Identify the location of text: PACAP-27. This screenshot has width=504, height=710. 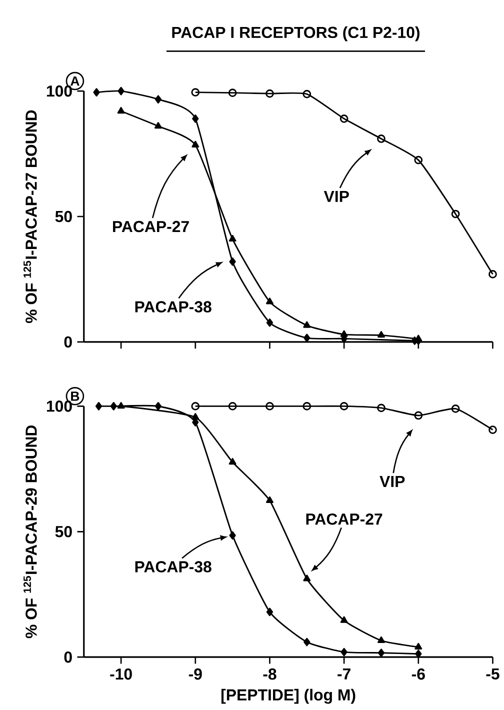
(150, 226).